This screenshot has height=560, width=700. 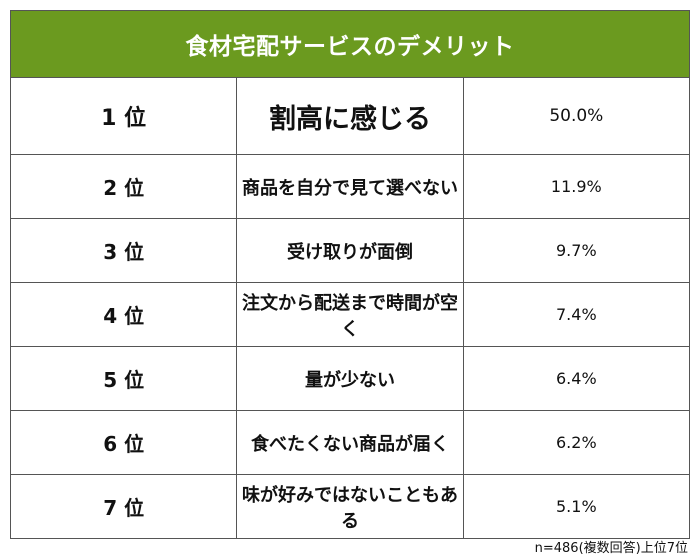 I want to click on table-row: 4 位 注文から配送まで時間が空く 7.4%, so click(x=350, y=314).